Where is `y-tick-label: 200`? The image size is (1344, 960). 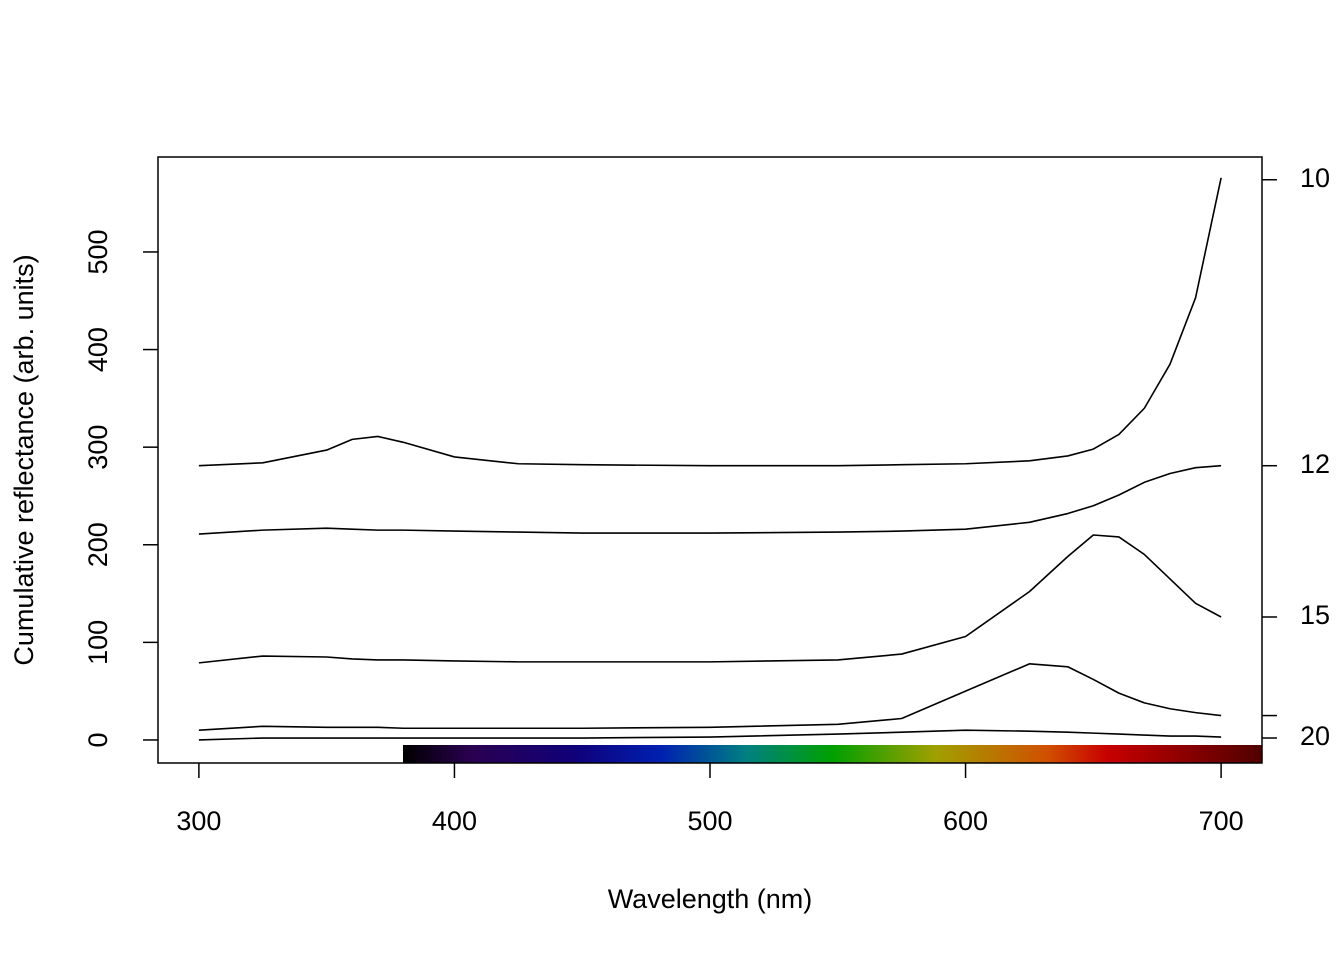 y-tick-label: 200 is located at coordinates (98, 544).